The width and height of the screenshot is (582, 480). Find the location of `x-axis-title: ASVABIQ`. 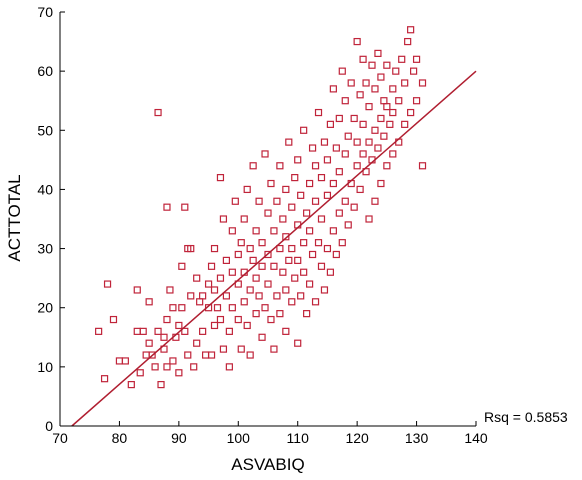

x-axis-title: ASVABIQ is located at coordinates (267, 464).